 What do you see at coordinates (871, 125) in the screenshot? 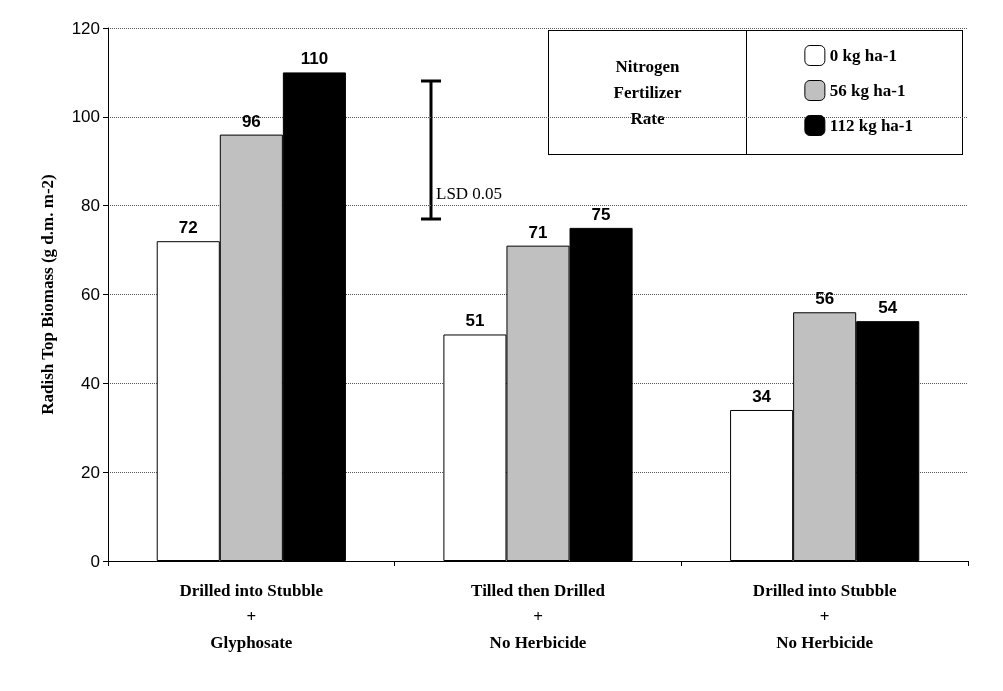
I see `legend-label: 112 kg ha-1` at bounding box center [871, 125].